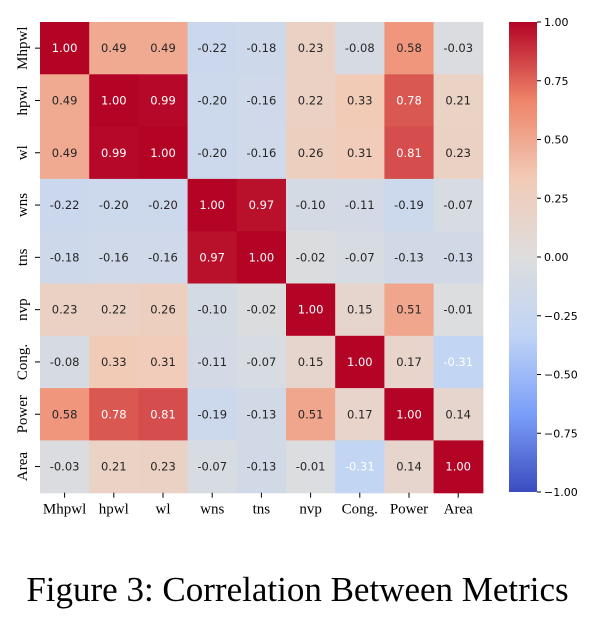  Describe the element at coordinates (64, 510) in the screenshot. I see `x-tick-label-0: Mhpwl` at that location.